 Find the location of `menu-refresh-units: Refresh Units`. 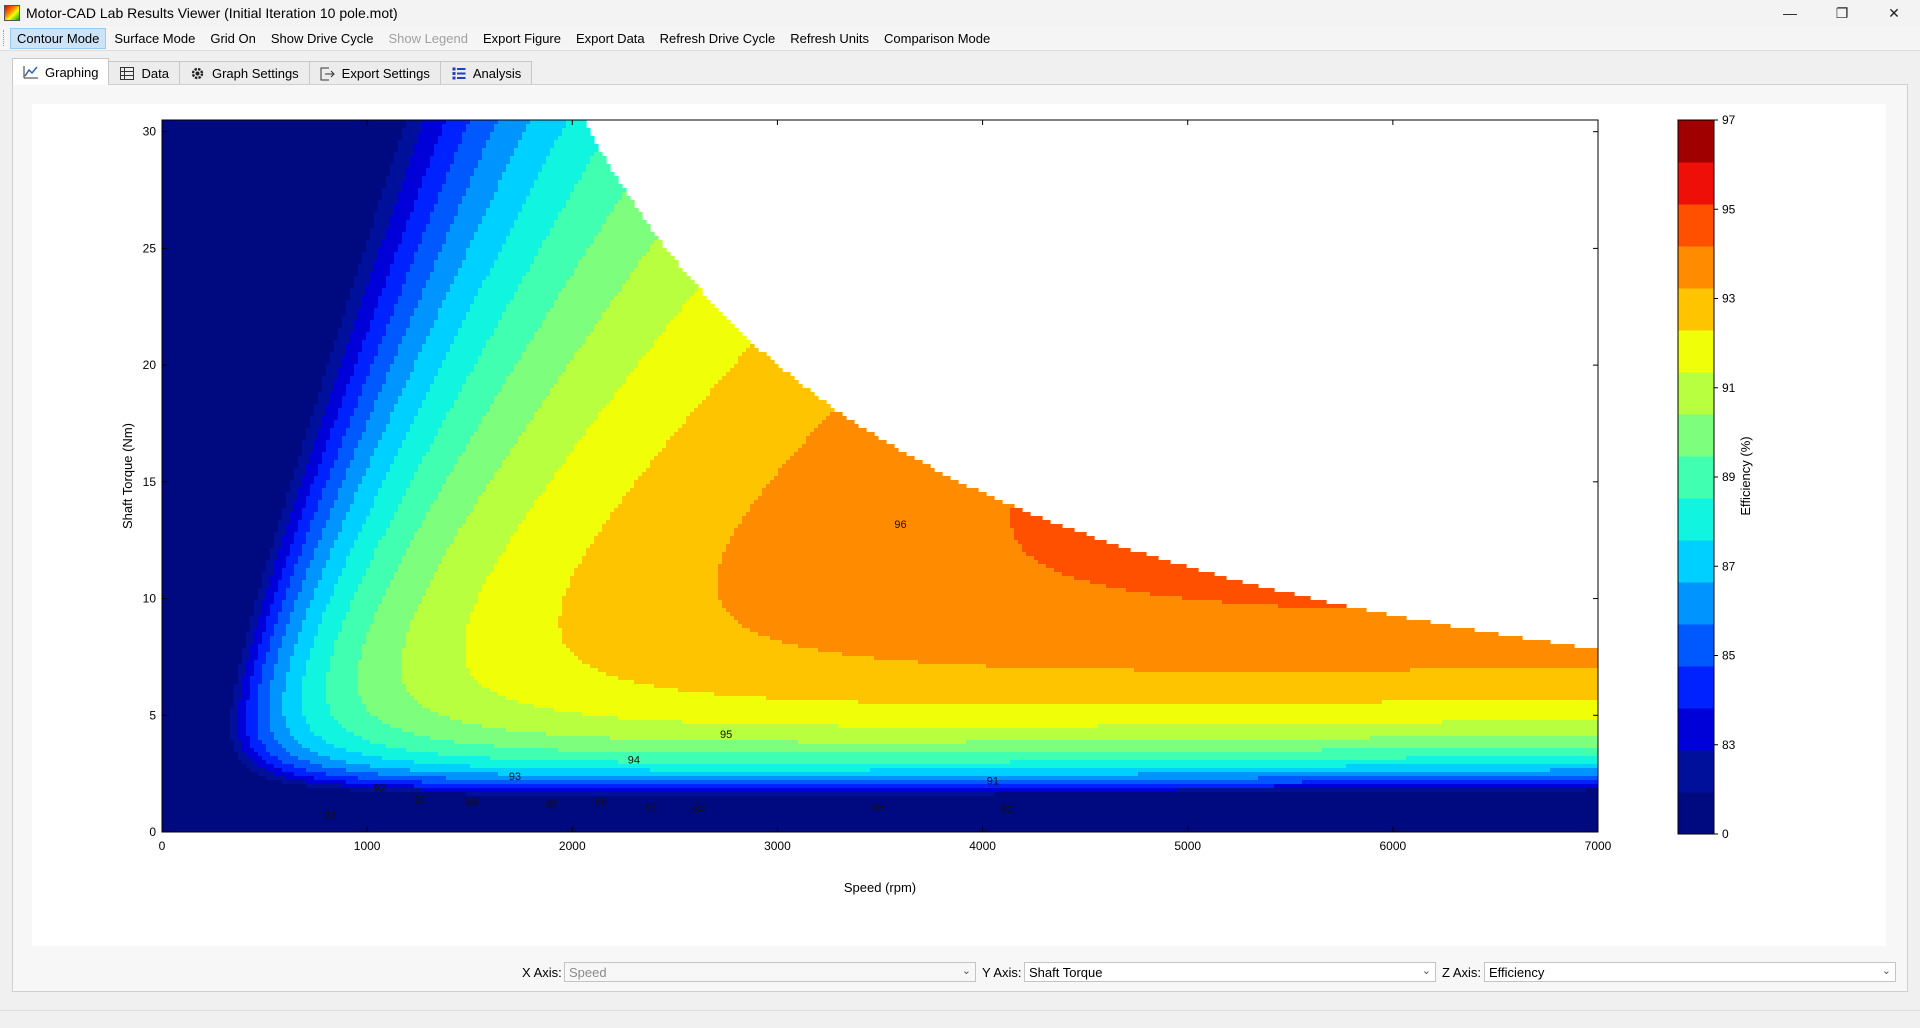

menu-refresh-units: Refresh Units is located at coordinates (829, 38).